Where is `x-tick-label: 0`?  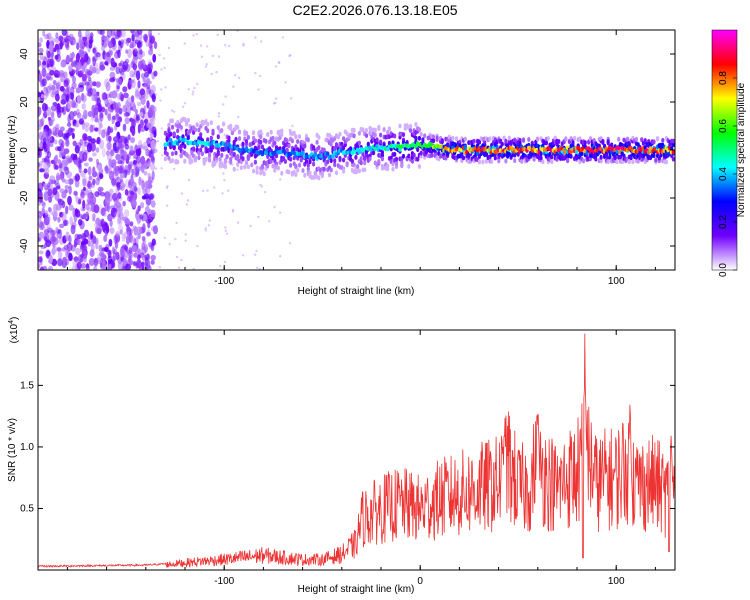 x-tick-label: 0 is located at coordinates (420, 581).